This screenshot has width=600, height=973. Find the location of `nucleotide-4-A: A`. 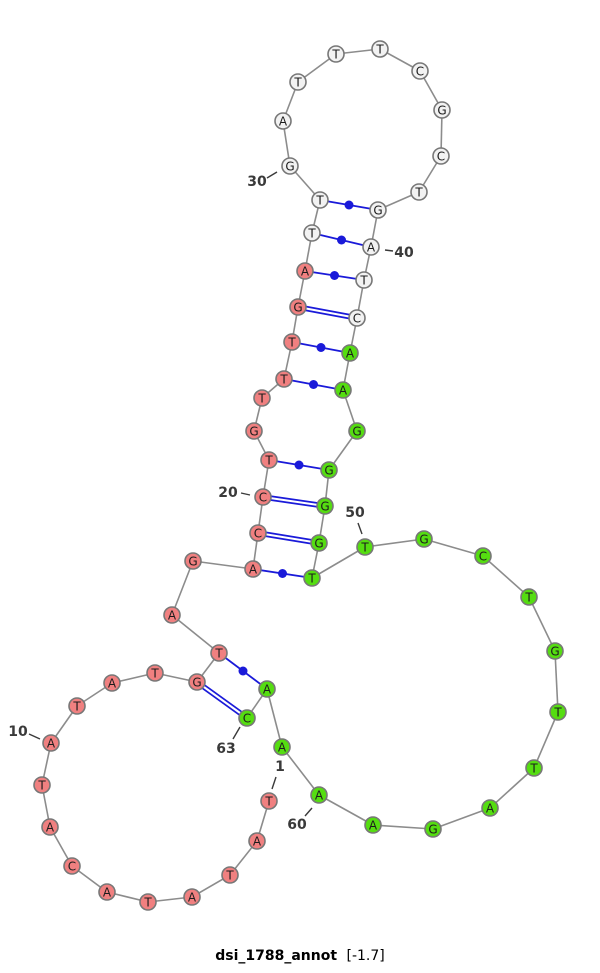

nucleotide-4-A: A is located at coordinates (192, 897).